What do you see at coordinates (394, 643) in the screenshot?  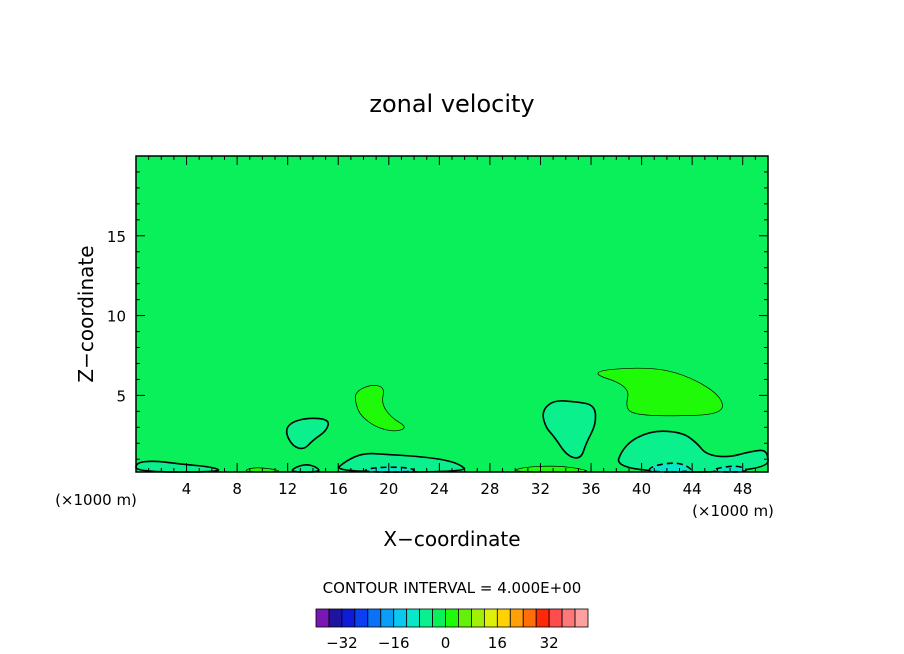 I see `colorbar-tick-label: −16` at bounding box center [394, 643].